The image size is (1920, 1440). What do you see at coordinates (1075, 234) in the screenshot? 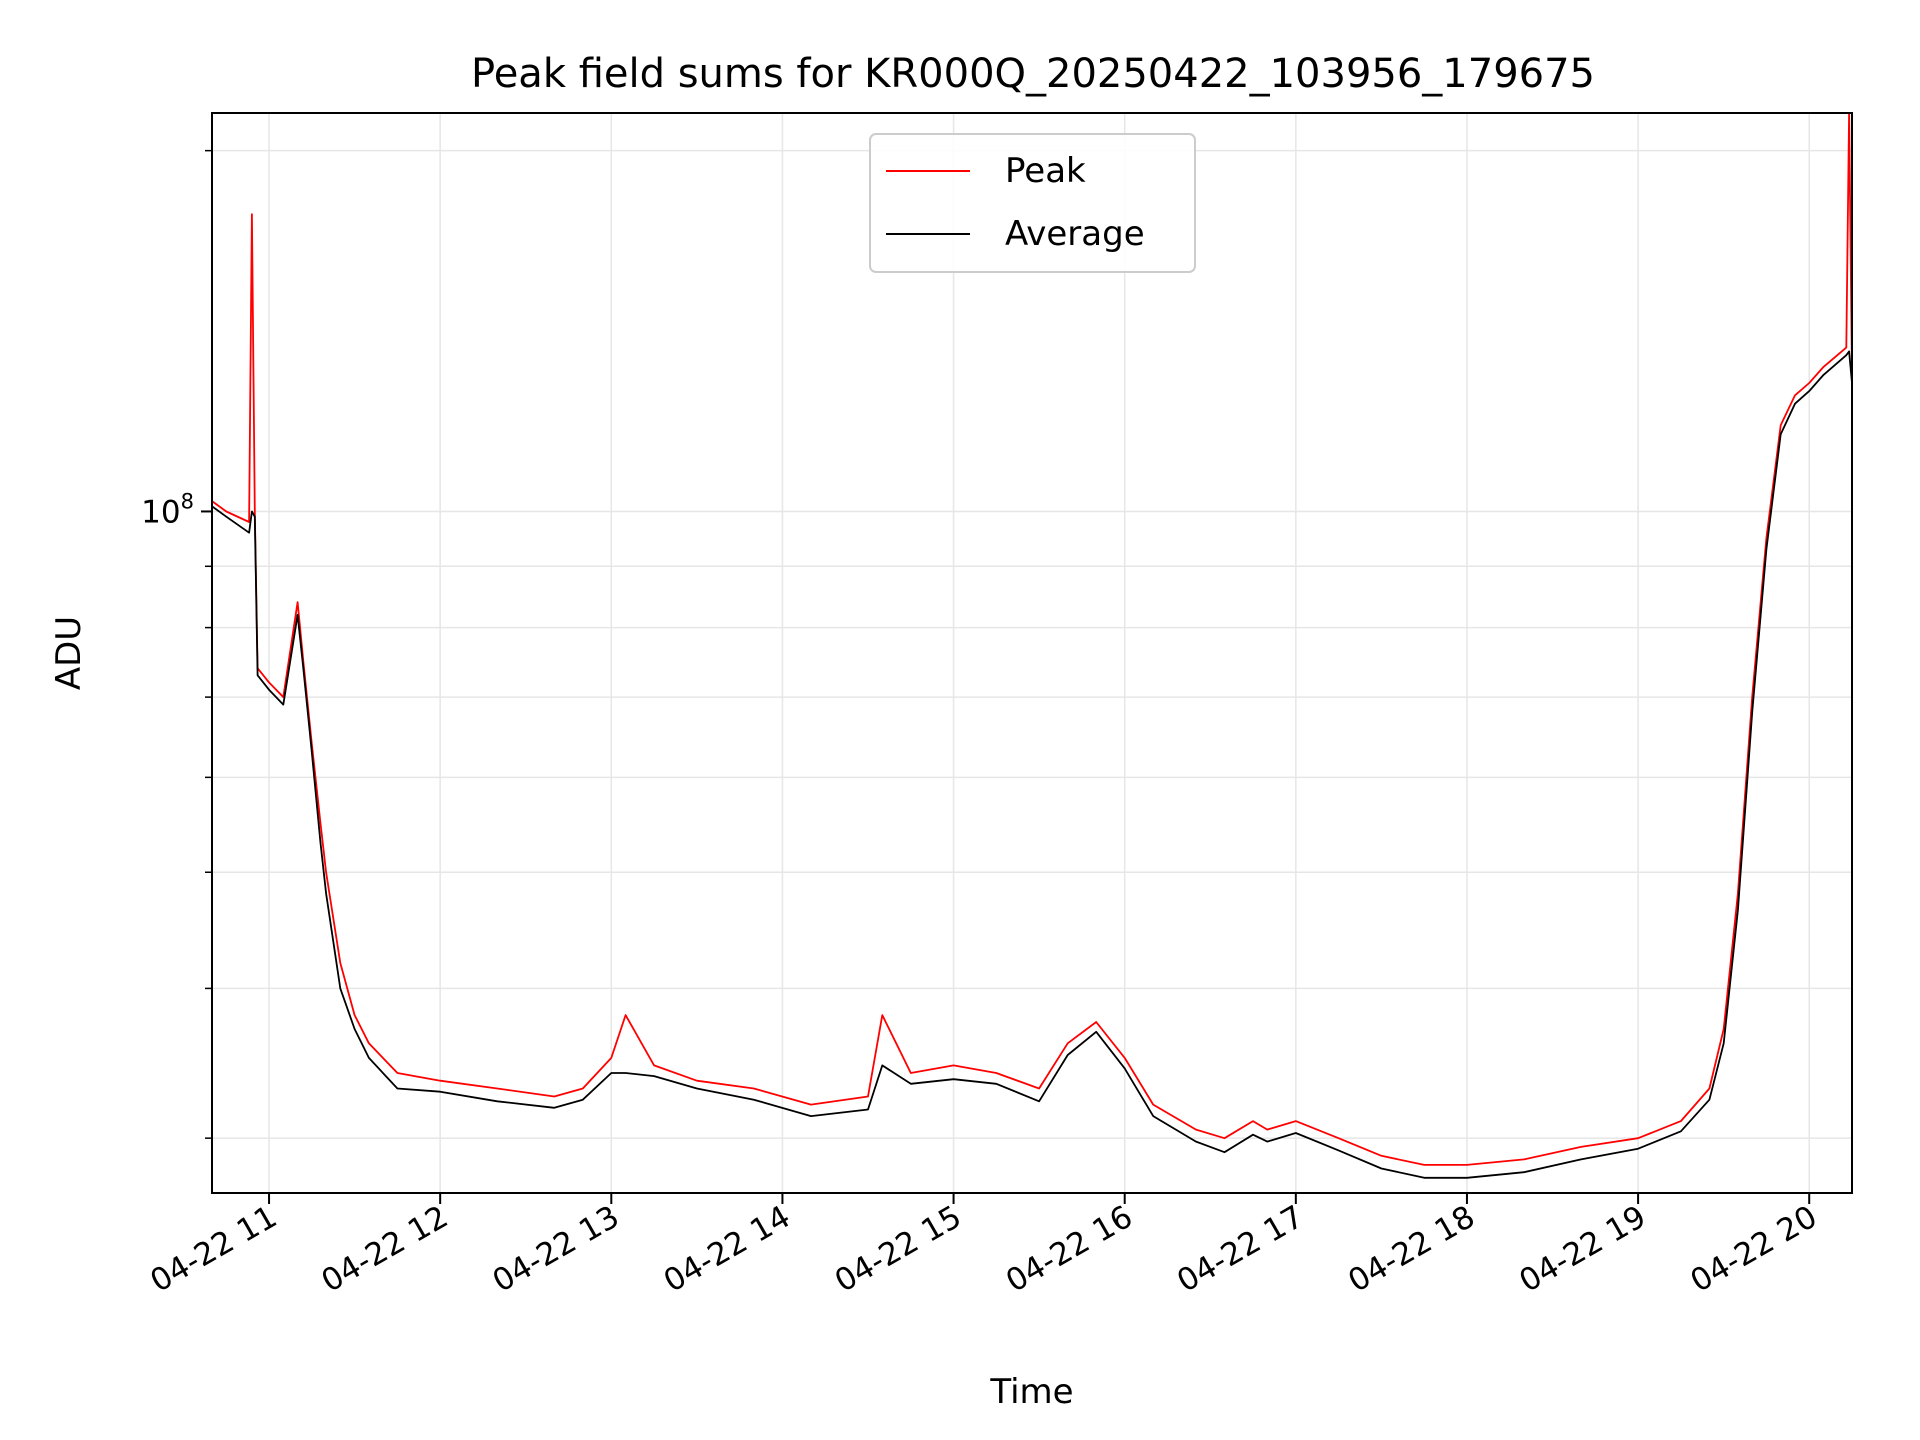
I see `legend-label-average: Average` at bounding box center [1075, 234].